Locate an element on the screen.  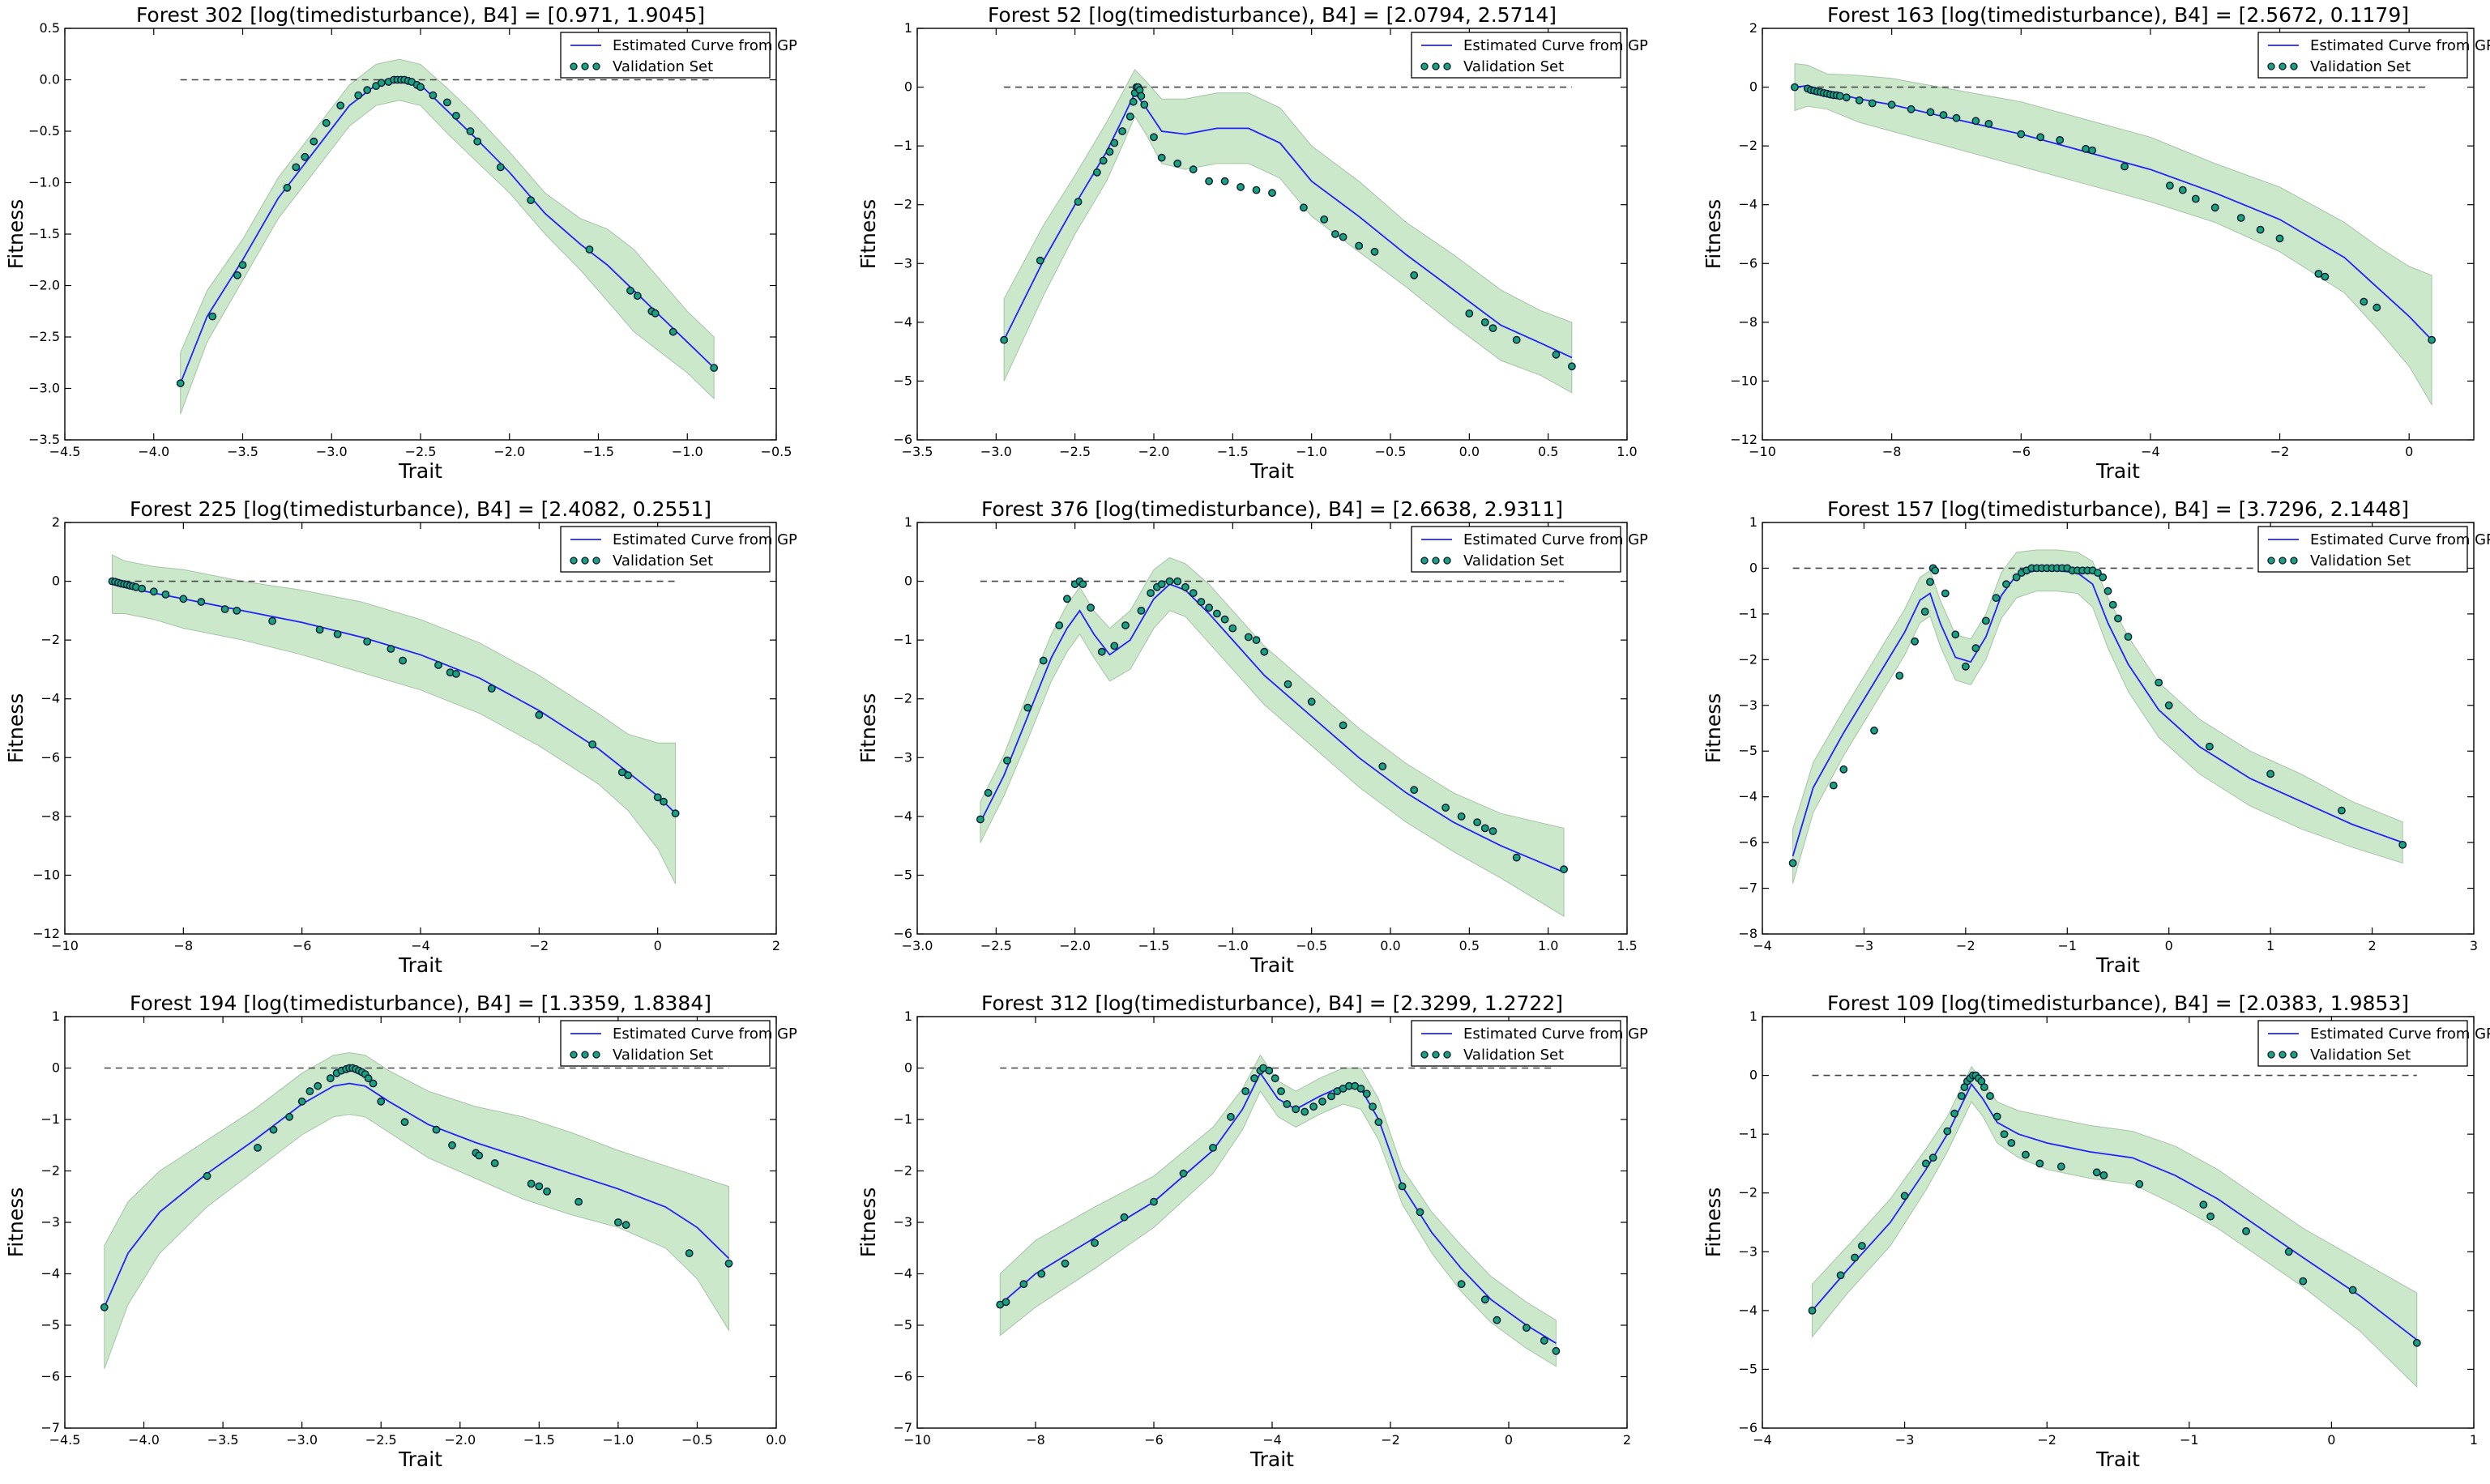
x-tick-label: −10 is located at coordinates (917, 1440).